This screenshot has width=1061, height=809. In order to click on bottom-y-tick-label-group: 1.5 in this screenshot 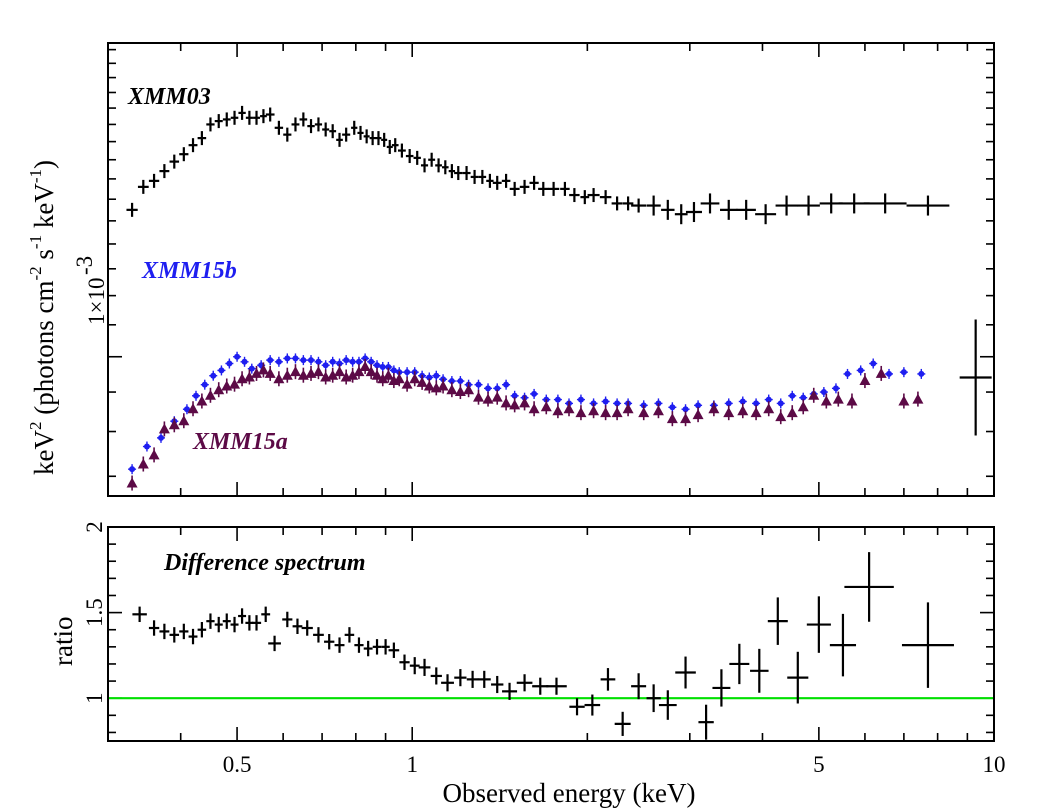, I will do `click(94, 612)`.